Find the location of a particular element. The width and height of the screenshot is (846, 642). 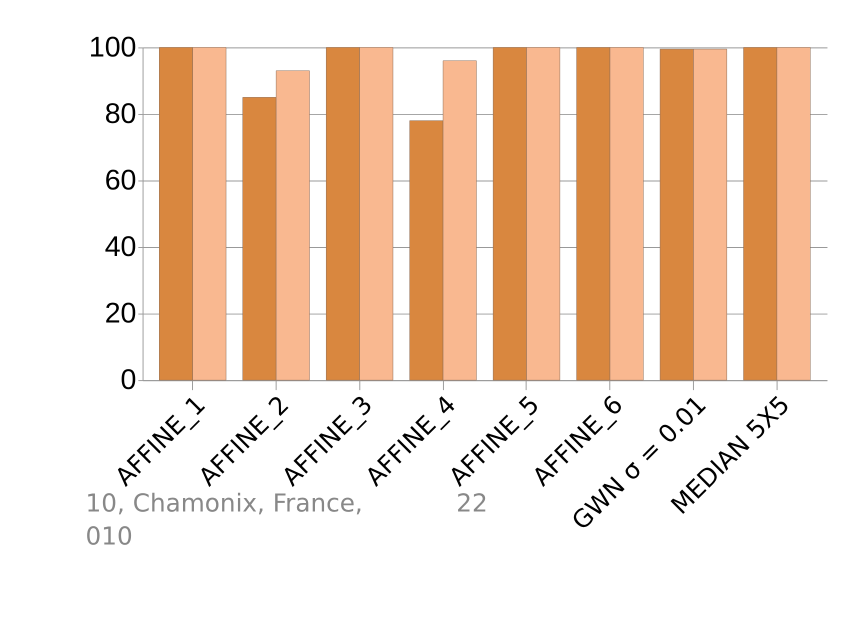

y-tick-label: 20 is located at coordinates (120, 314).